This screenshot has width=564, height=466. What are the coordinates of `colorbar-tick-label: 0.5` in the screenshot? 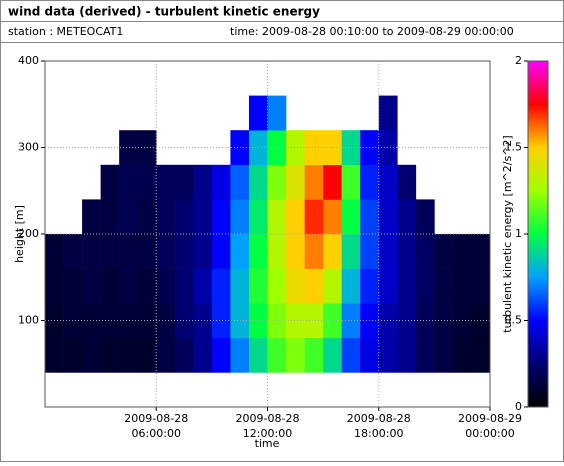 It's located at (514, 320).